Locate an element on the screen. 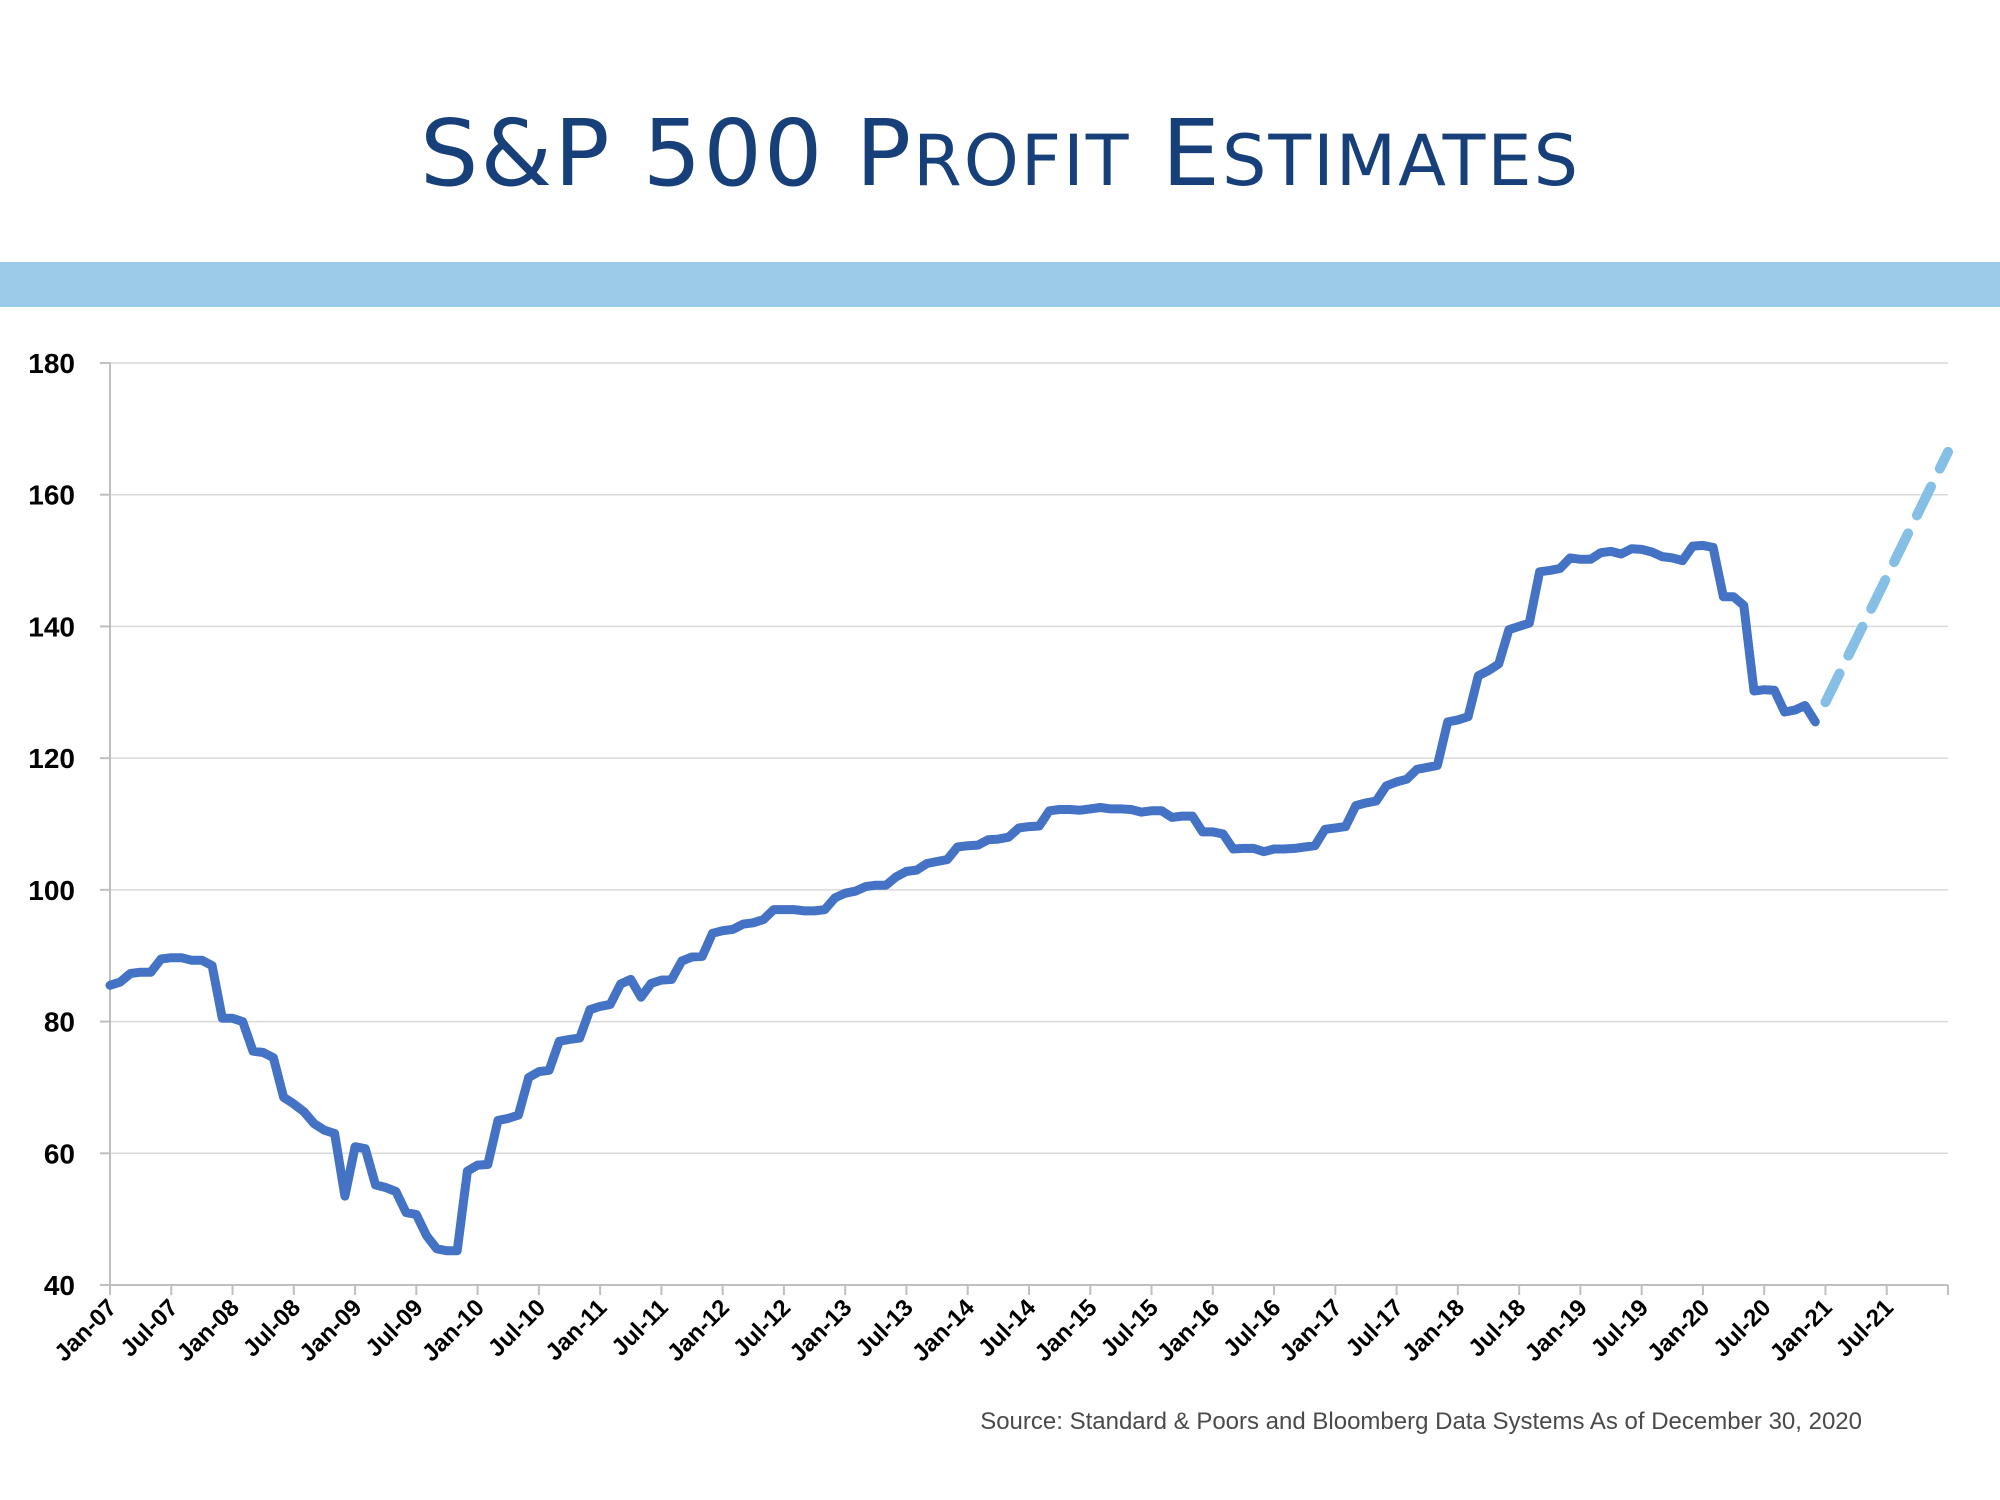 This screenshot has width=2000, height=1500. x-tick-label: Jul-13 is located at coordinates (885, 1328).